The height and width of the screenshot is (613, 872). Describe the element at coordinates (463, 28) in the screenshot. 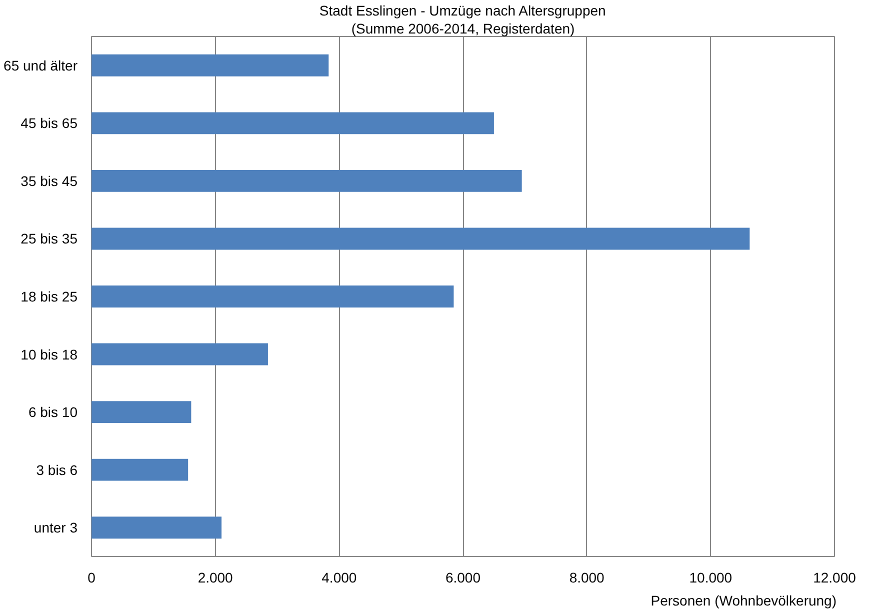

I see `chart-subtitle: (Summe 2006-2014, Registerdaten)` at that location.